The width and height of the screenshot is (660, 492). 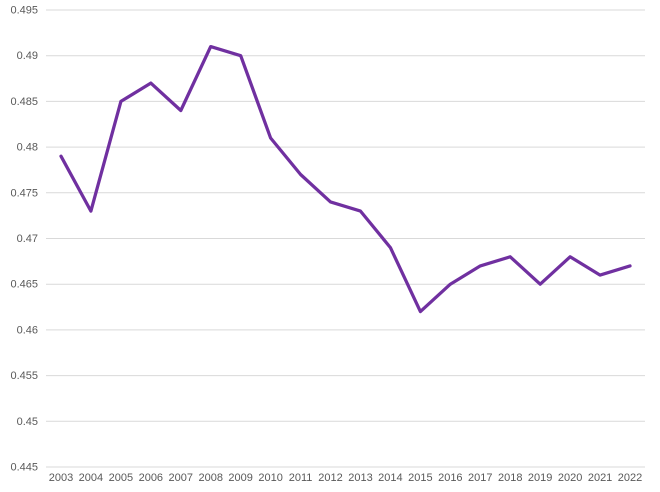 What do you see at coordinates (480, 478) in the screenshot?
I see `x-axis-tick-label: 2017` at bounding box center [480, 478].